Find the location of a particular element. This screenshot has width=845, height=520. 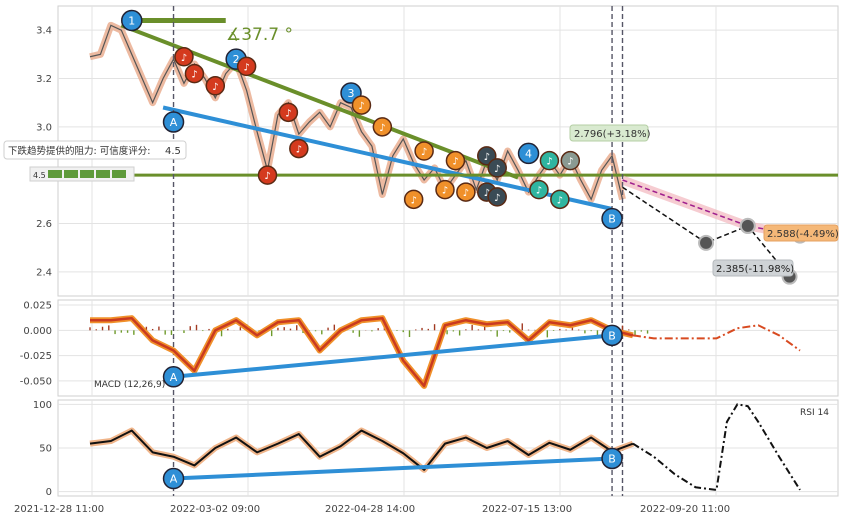

y-tick-label: 0.025 is located at coordinates (37, 306).